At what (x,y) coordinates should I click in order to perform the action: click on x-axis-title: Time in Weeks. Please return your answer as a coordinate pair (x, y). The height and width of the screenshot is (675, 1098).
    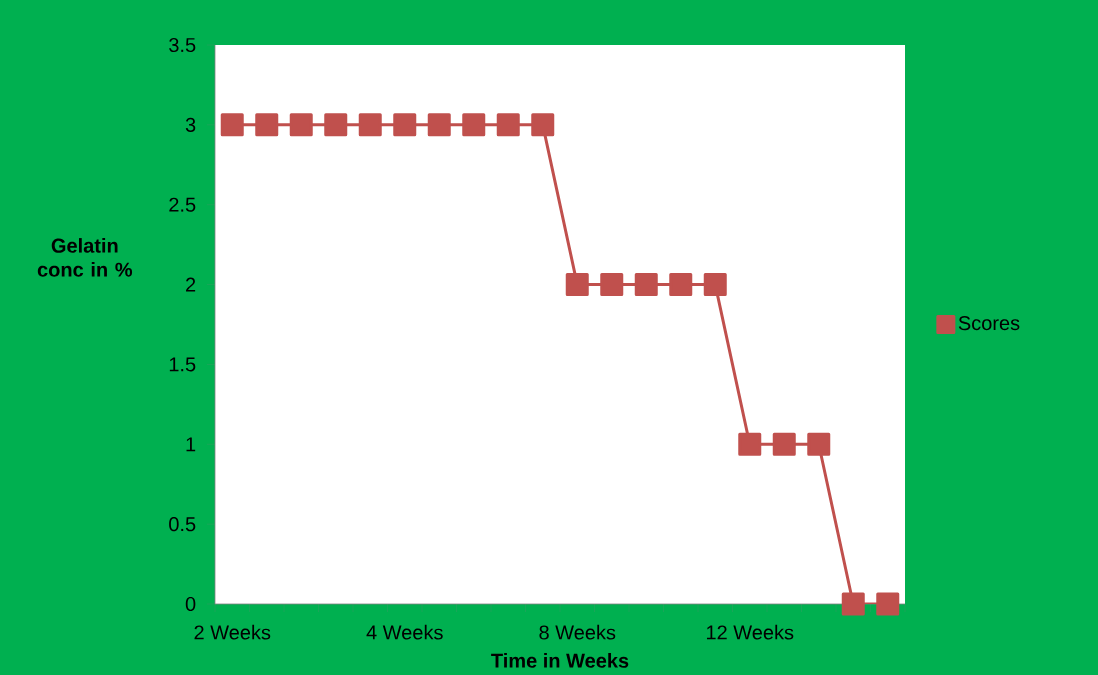
    Looking at the image, I should click on (560, 660).